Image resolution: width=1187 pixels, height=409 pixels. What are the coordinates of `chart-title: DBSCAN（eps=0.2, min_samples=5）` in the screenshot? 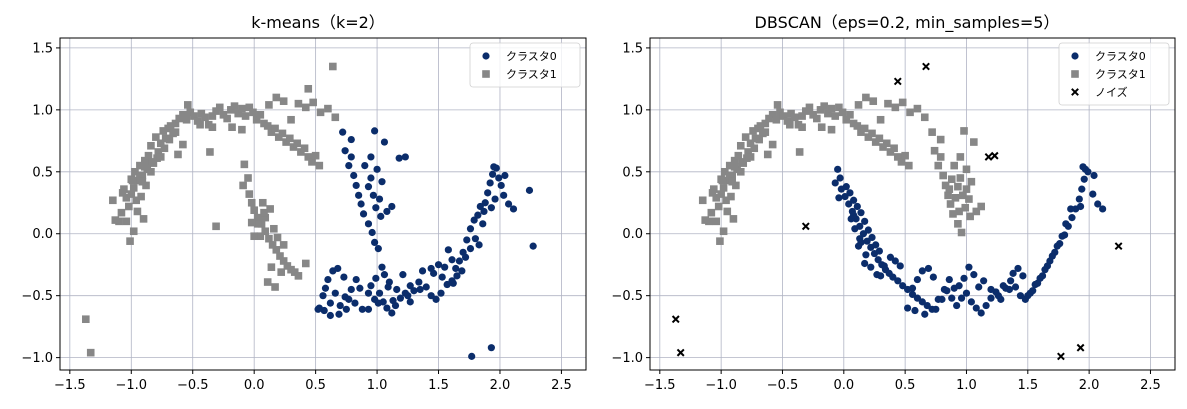 It's located at (907, 23).